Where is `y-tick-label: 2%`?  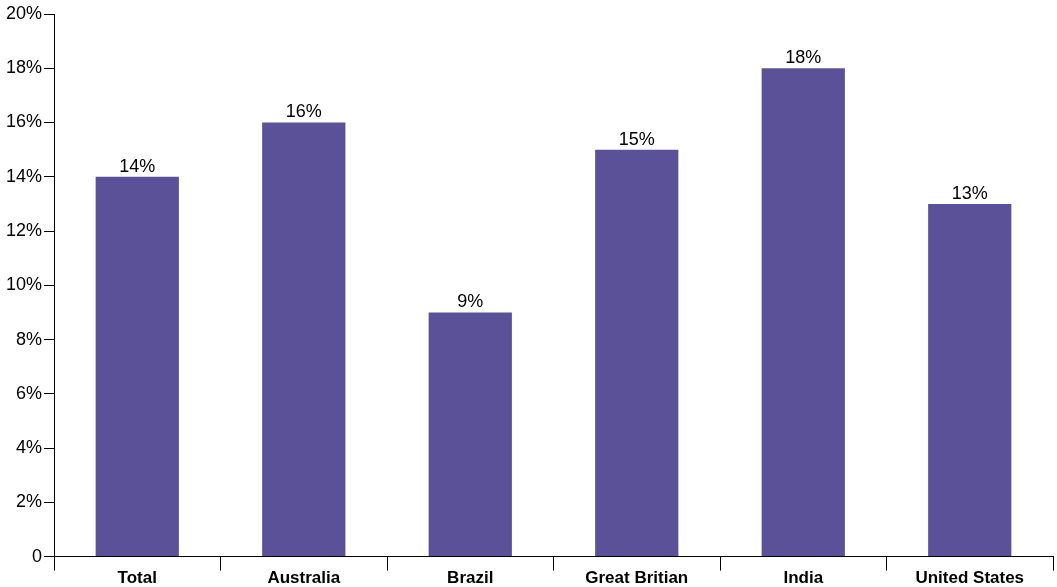
y-tick-label: 2% is located at coordinates (29, 501).